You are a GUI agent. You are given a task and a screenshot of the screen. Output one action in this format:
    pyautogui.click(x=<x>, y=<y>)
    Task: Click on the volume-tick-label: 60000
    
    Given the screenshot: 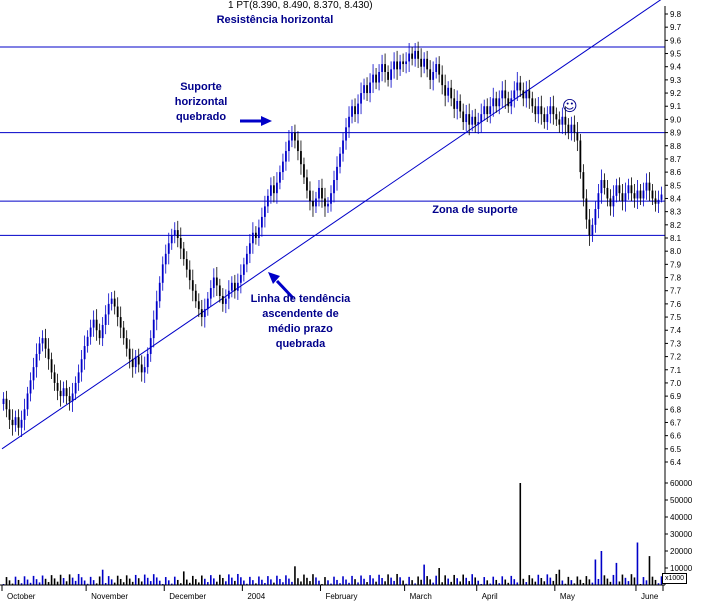 What is the action you would take?
    pyautogui.click(x=681, y=483)
    